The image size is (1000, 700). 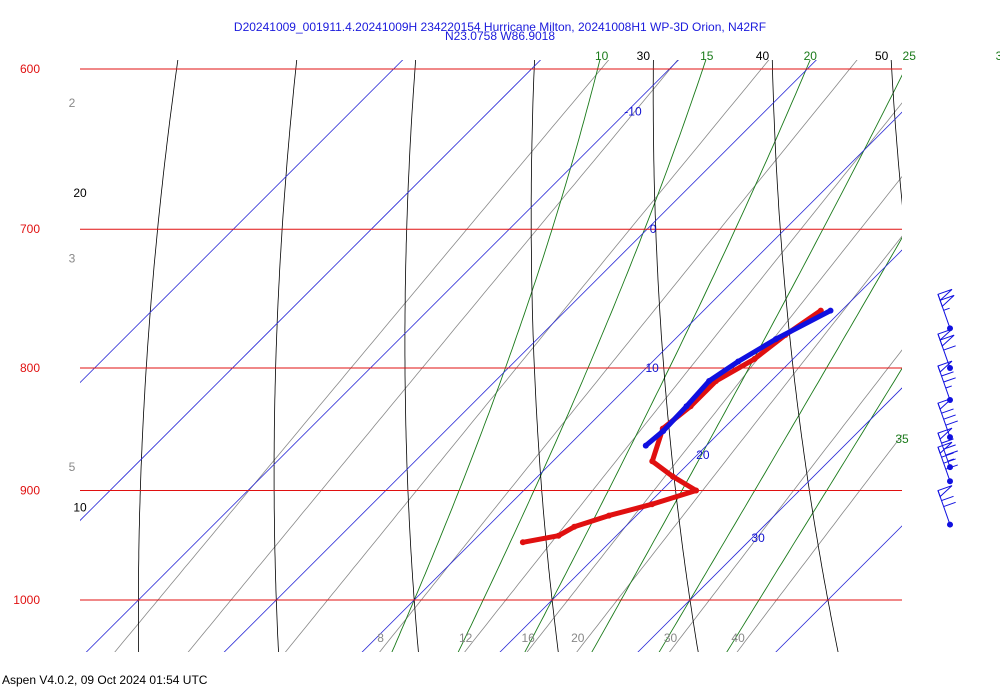 I want to click on pressure-label: 1000, so click(x=26, y=600).